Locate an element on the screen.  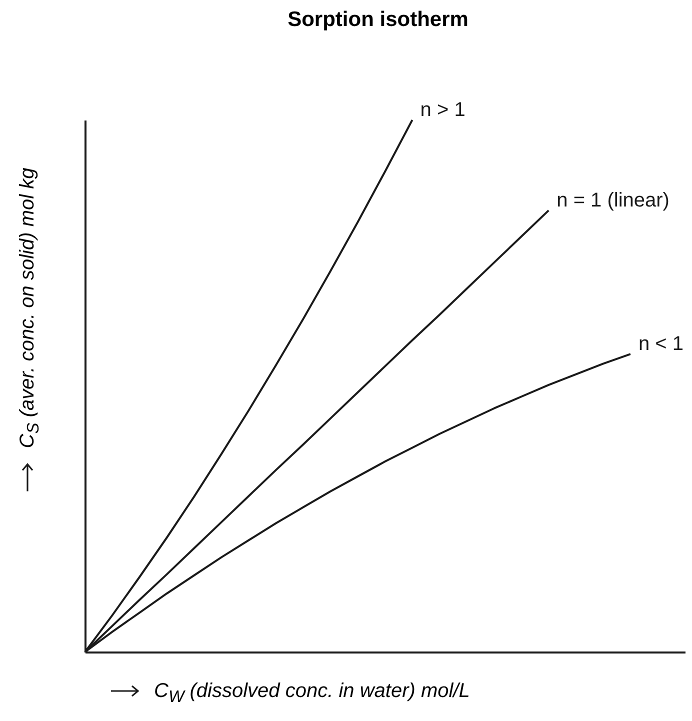
x-axis-title: C$_{W}$ (dissolved conc. in water) mol/L is located at coordinates (311, 693).